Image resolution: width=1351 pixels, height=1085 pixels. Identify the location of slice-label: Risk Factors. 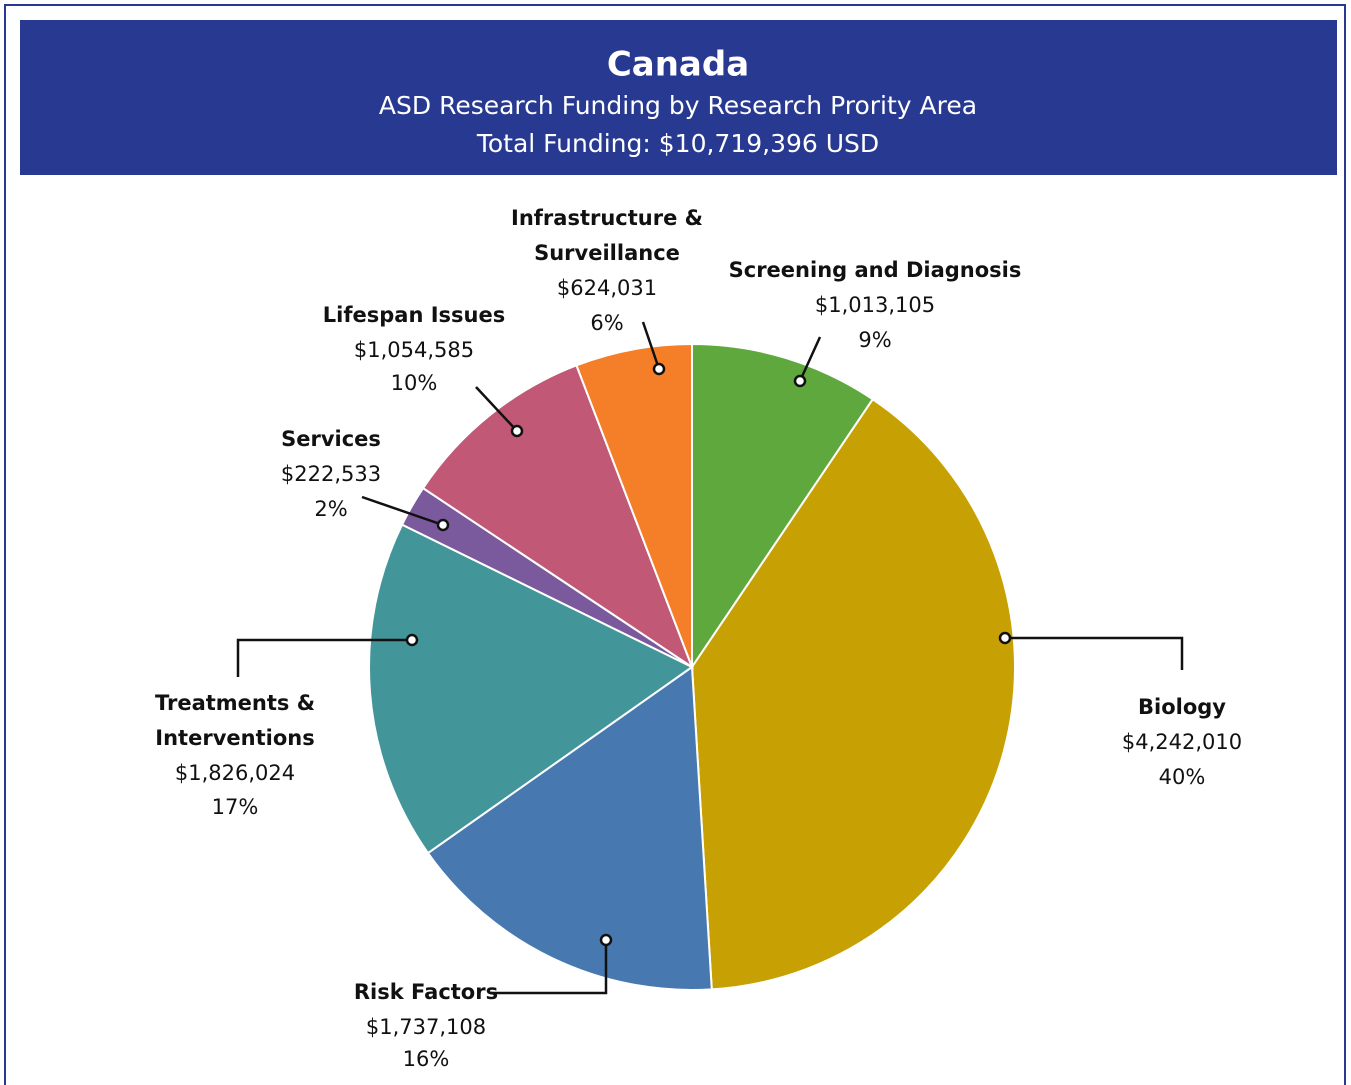
(426, 992).